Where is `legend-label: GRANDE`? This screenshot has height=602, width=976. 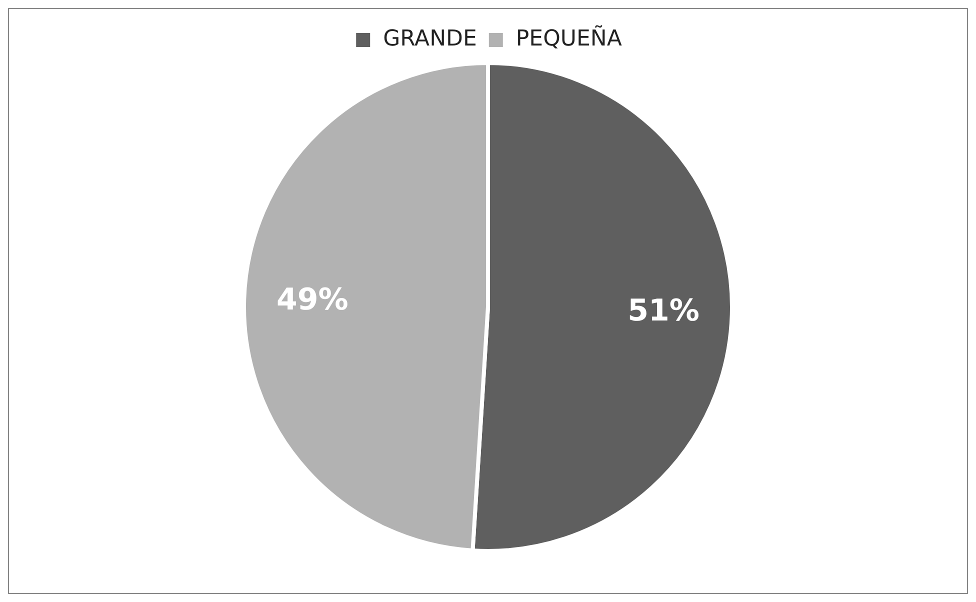
legend-label: GRANDE is located at coordinates (430, 39).